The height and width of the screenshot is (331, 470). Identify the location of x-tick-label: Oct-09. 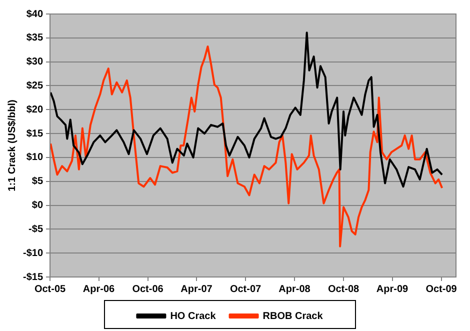
(442, 289).